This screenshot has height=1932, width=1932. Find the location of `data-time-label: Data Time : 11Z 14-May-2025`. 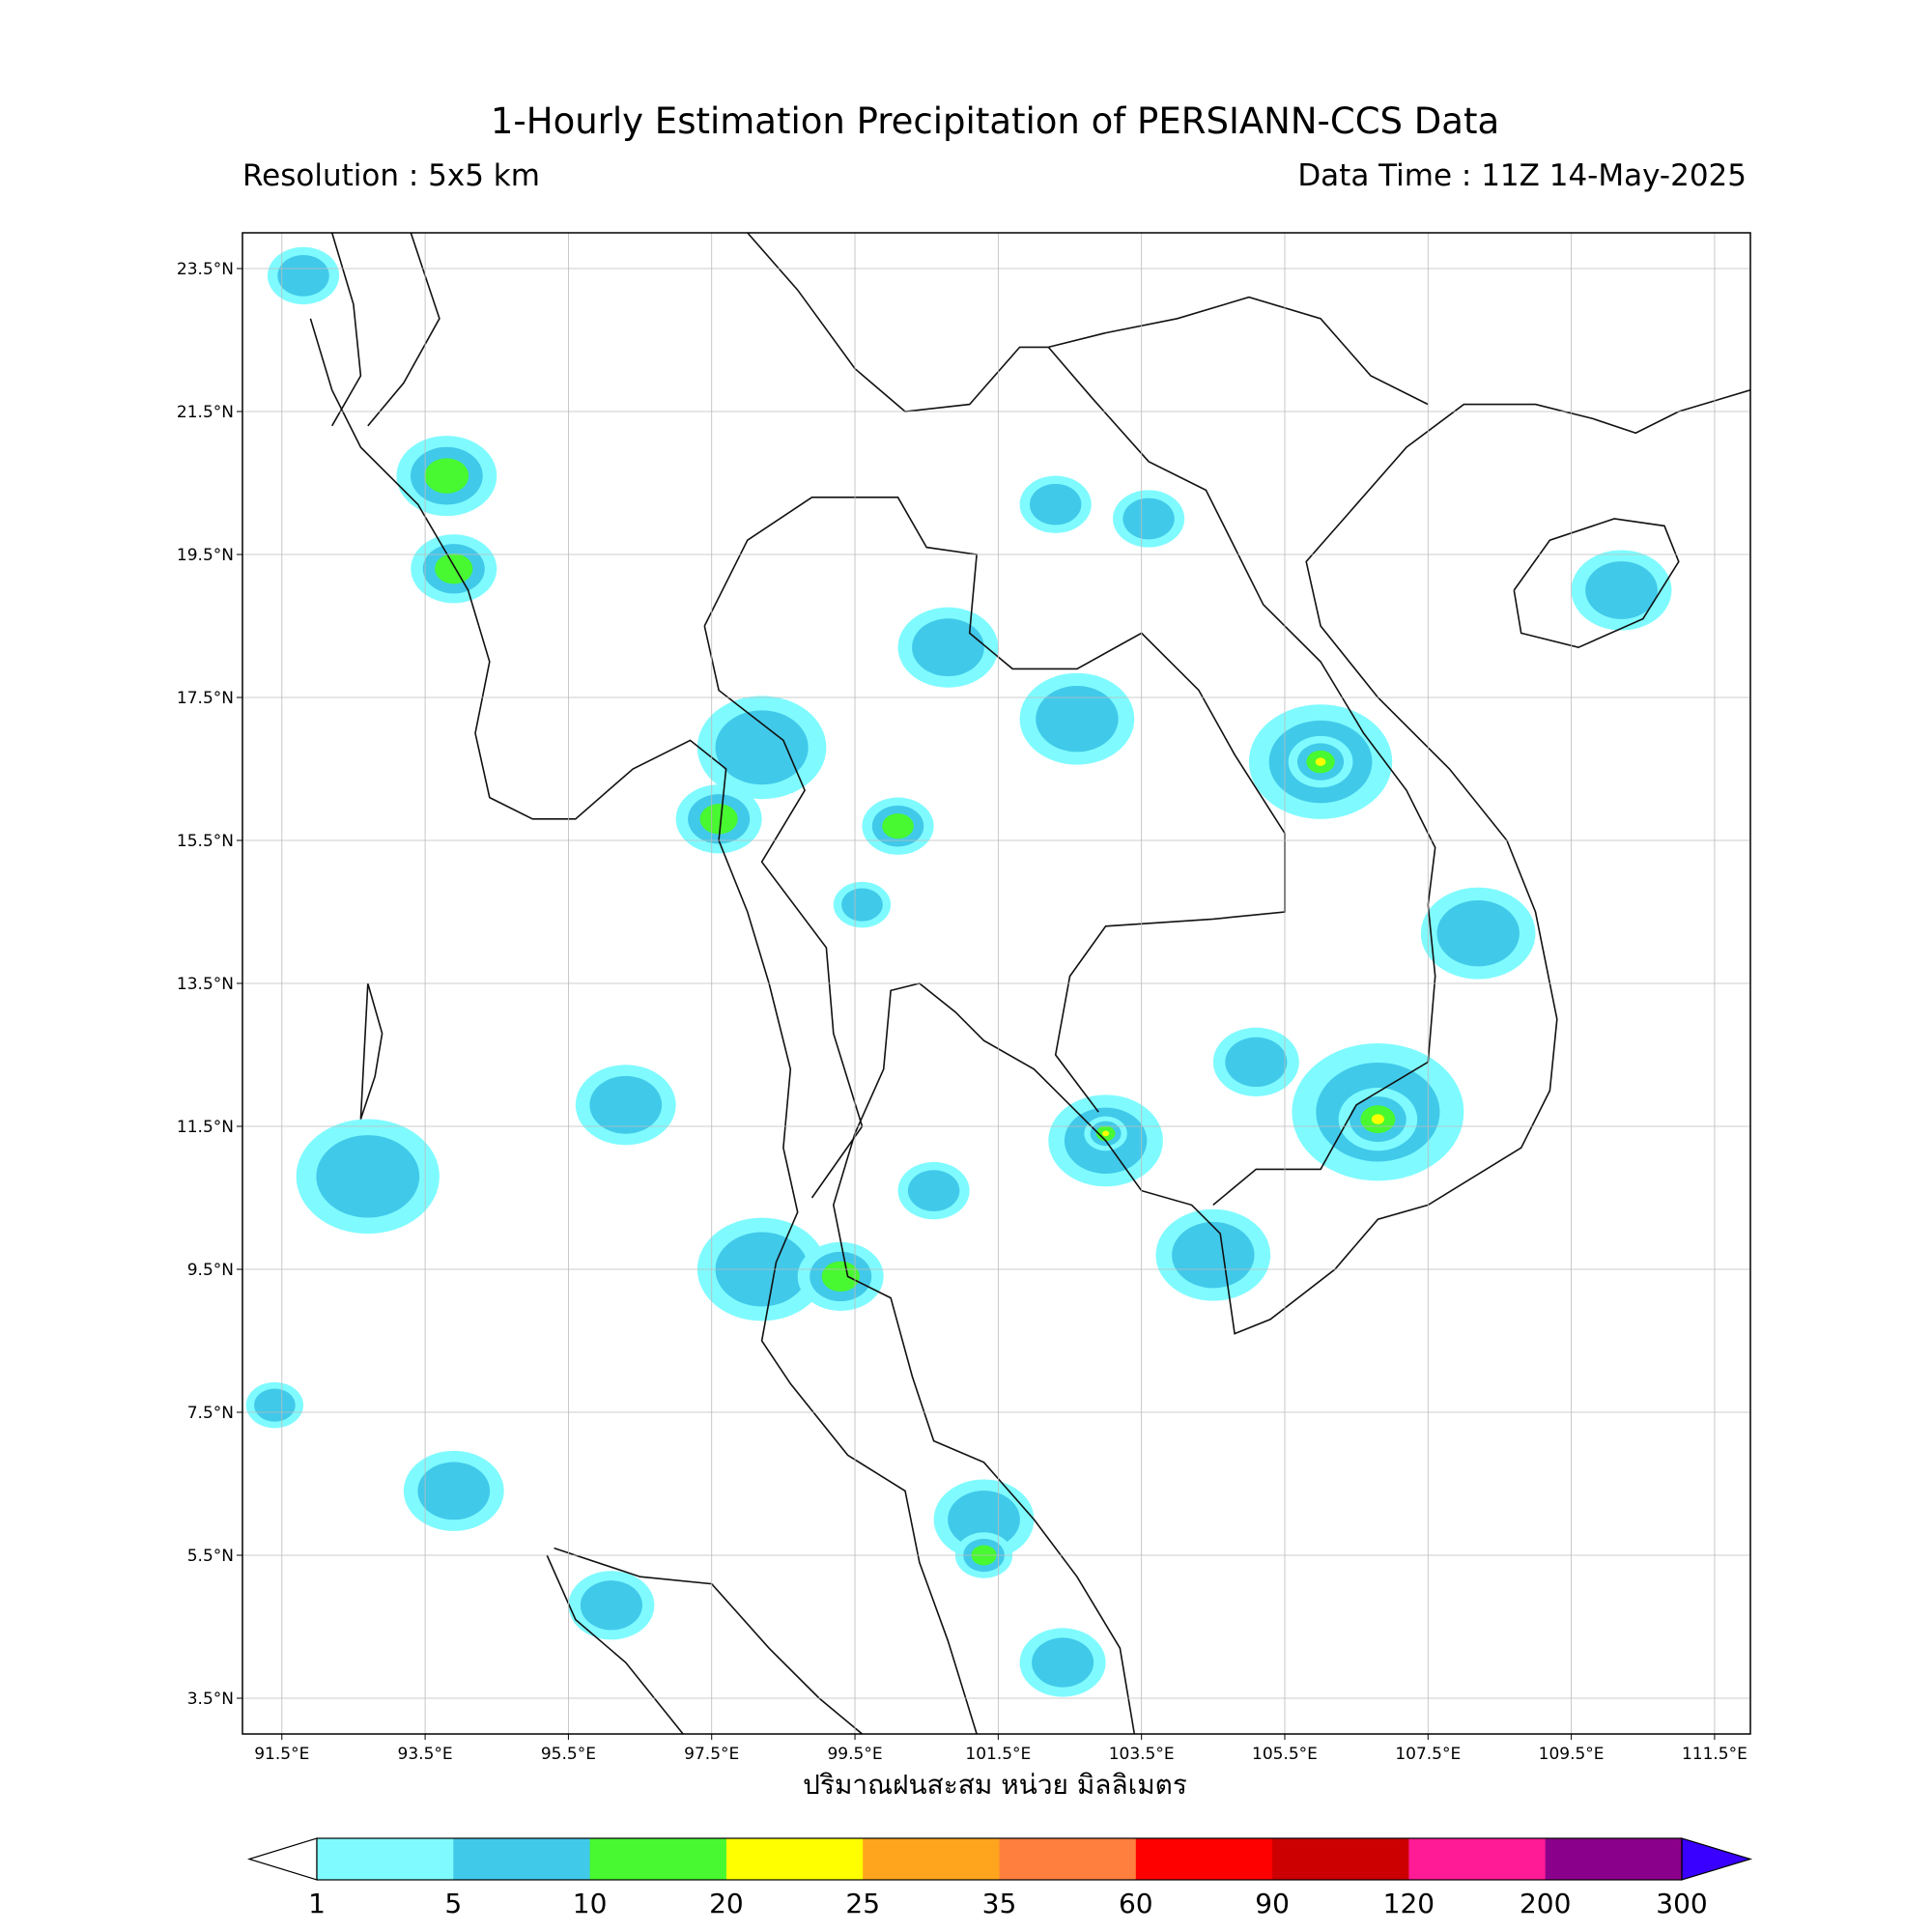

data-time-label: Data Time : 11Z 14-May-2025 is located at coordinates (1522, 175).